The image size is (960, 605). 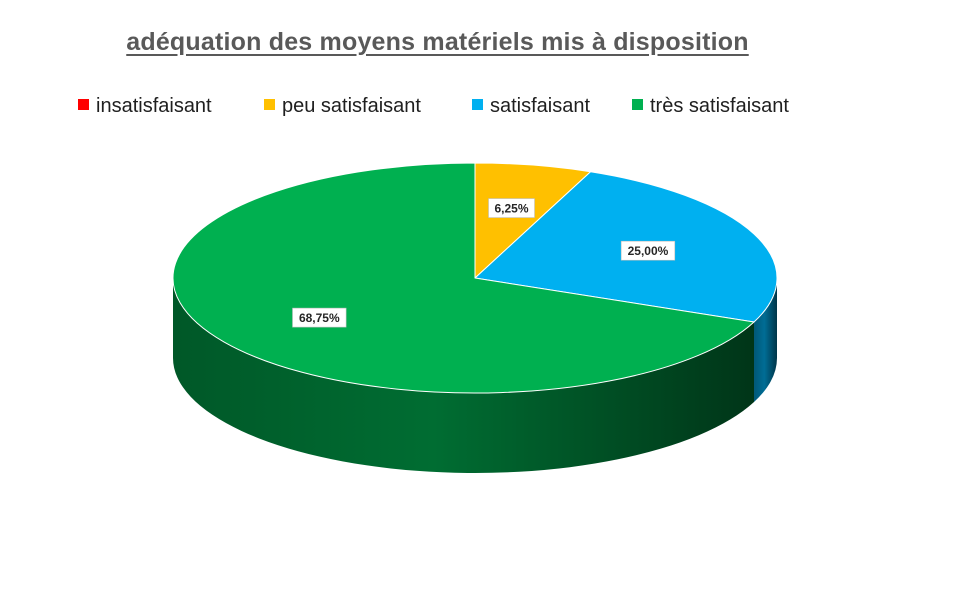 I want to click on svg-text: 6,25%, so click(x=512, y=209).